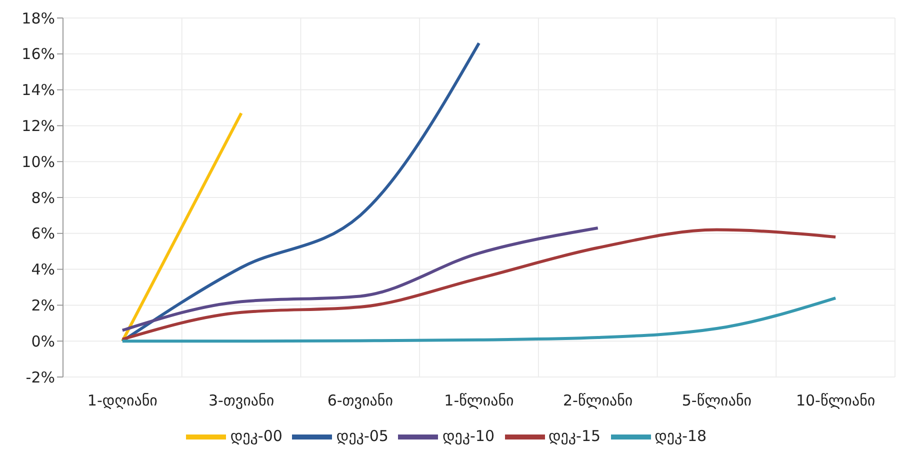 The height and width of the screenshot is (470, 913). Describe the element at coordinates (43, 197) in the screenshot. I see `y-tick-label: 8%` at that location.